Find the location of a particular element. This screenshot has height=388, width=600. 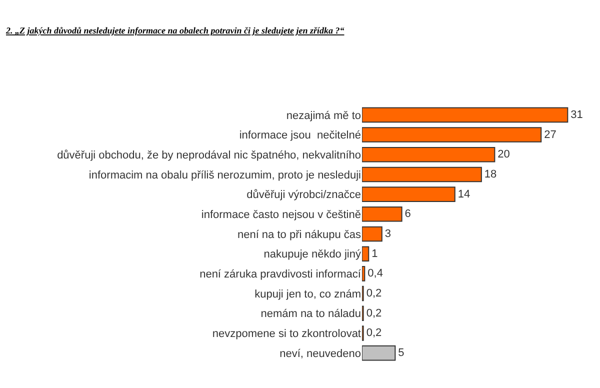

y-tick-label: nakupuje někdo jiný is located at coordinates (313, 254).